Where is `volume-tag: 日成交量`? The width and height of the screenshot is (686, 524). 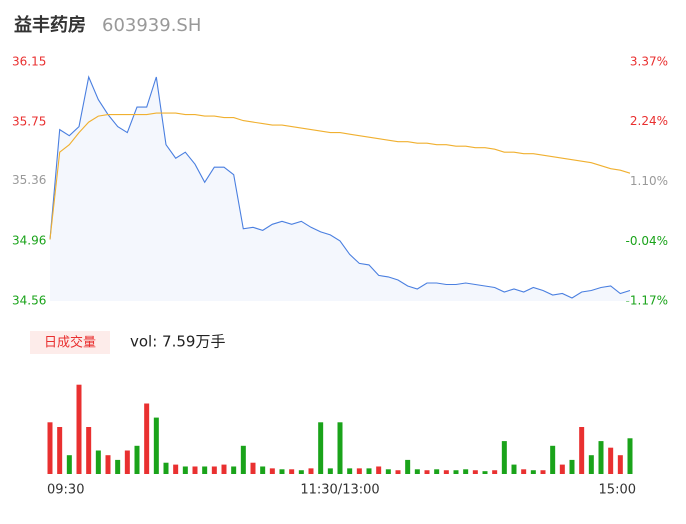 volume-tag: 日成交量 is located at coordinates (70, 343).